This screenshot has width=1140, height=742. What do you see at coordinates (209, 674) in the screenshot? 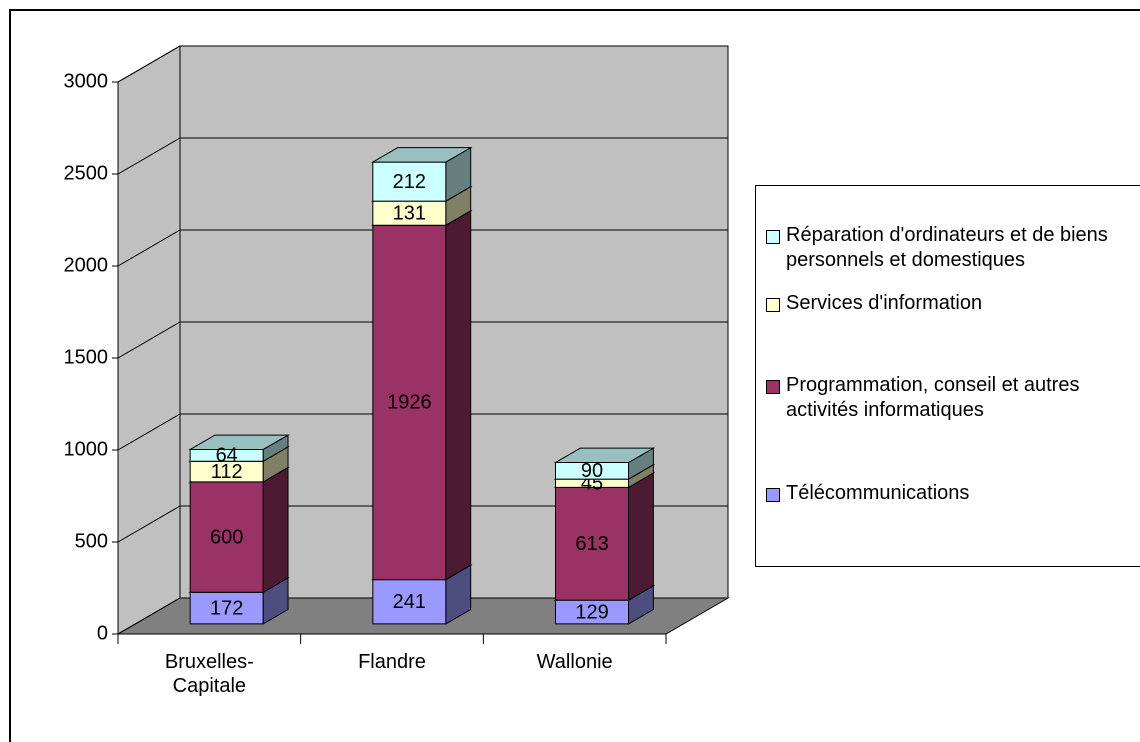
I see `x-tick-label: Bruxelles-Capitale` at bounding box center [209, 674].